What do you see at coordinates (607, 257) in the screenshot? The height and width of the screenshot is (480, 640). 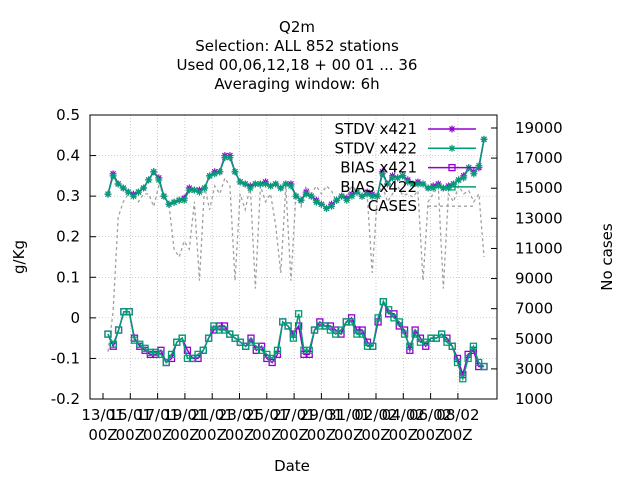 I see `y2-axis-label: No cases` at bounding box center [607, 257].